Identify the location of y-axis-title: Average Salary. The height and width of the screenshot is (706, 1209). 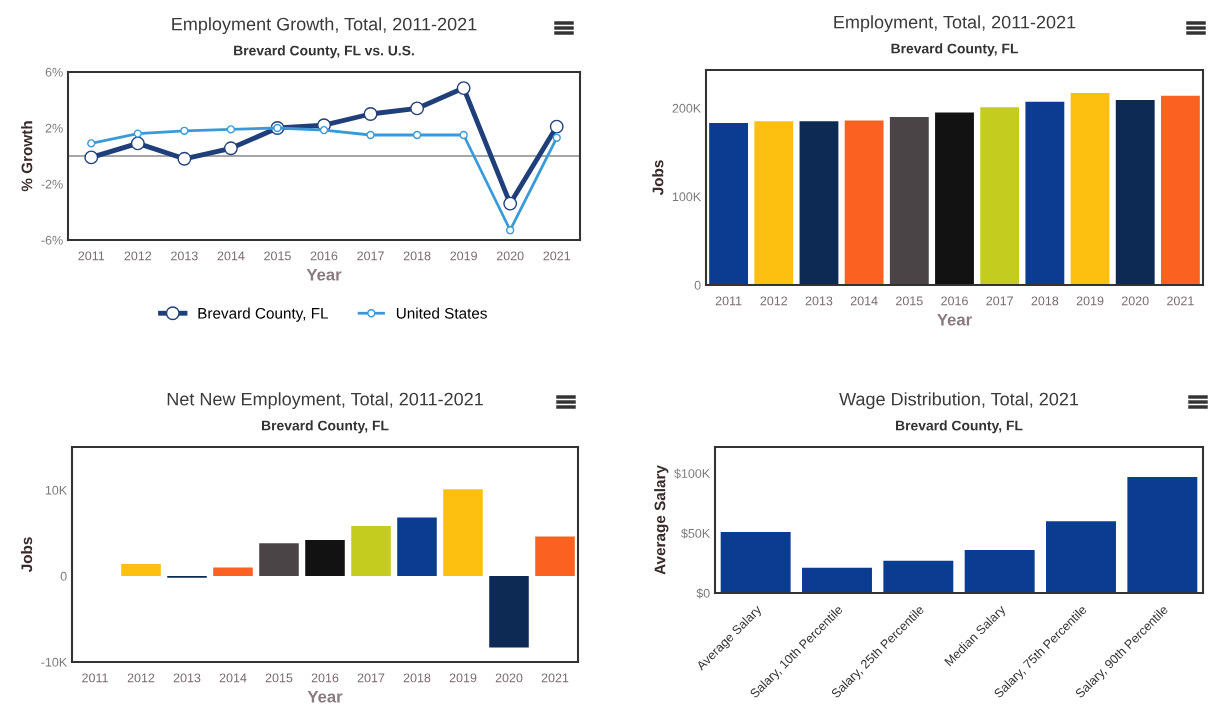
(661, 520).